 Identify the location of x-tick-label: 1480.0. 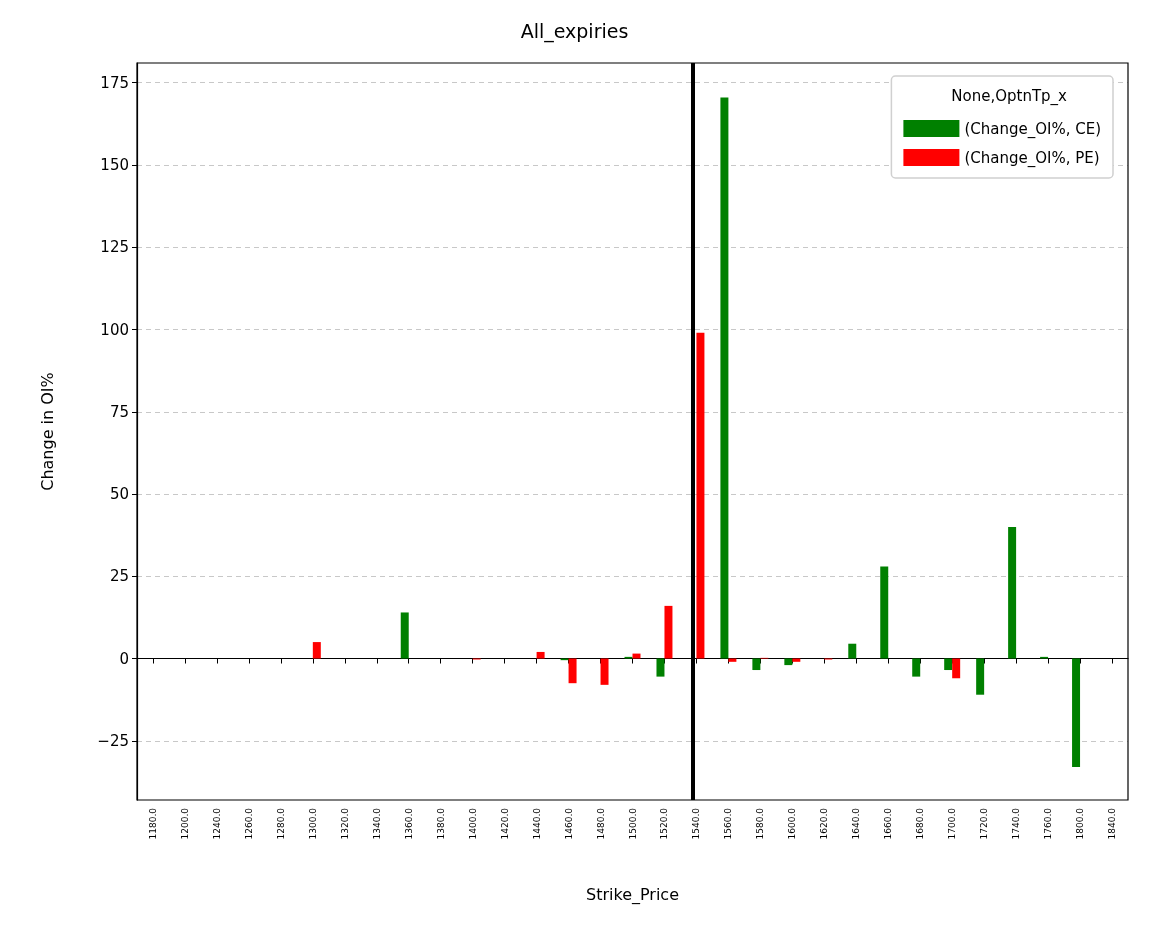
(600, 823).